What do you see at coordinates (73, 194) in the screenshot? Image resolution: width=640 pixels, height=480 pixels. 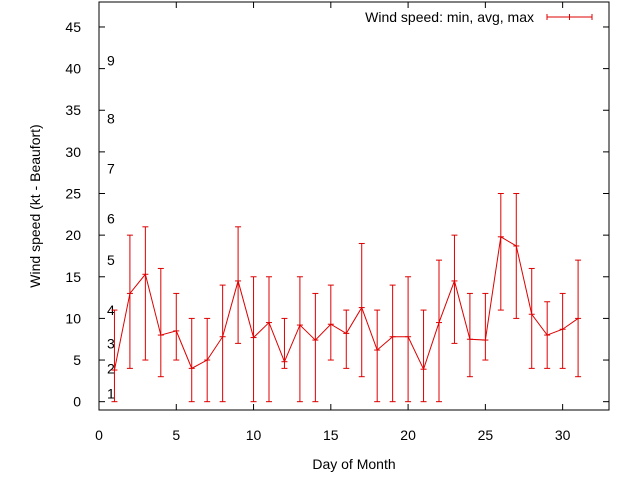 I see `y-tick-label: 25` at bounding box center [73, 194].